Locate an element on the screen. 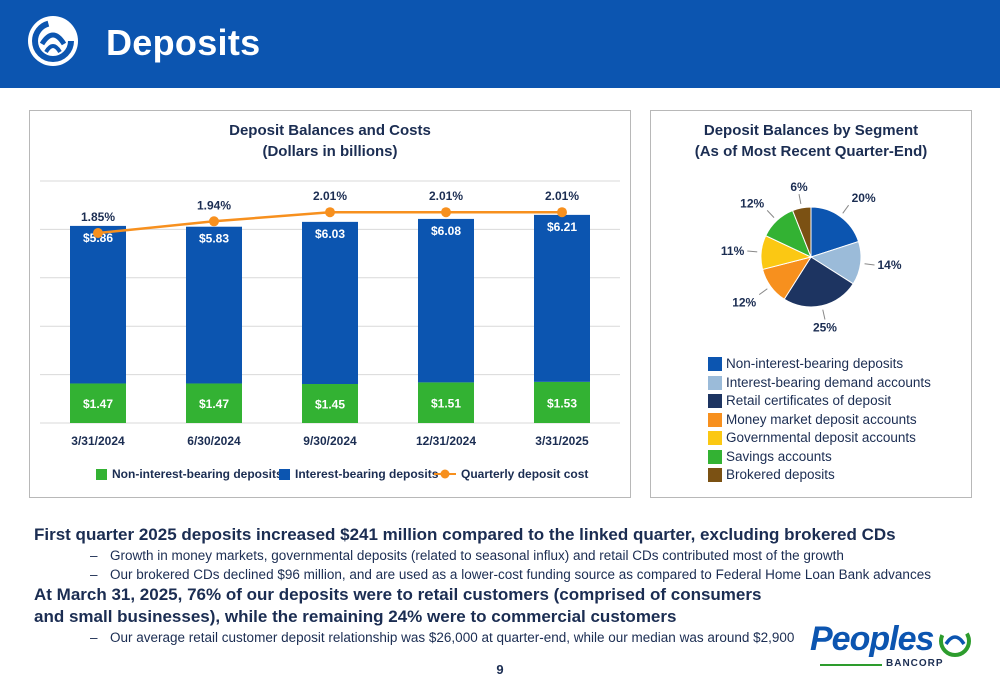 This screenshot has height=685, width=1000. header-bar: Deposits is located at coordinates (500, 44).